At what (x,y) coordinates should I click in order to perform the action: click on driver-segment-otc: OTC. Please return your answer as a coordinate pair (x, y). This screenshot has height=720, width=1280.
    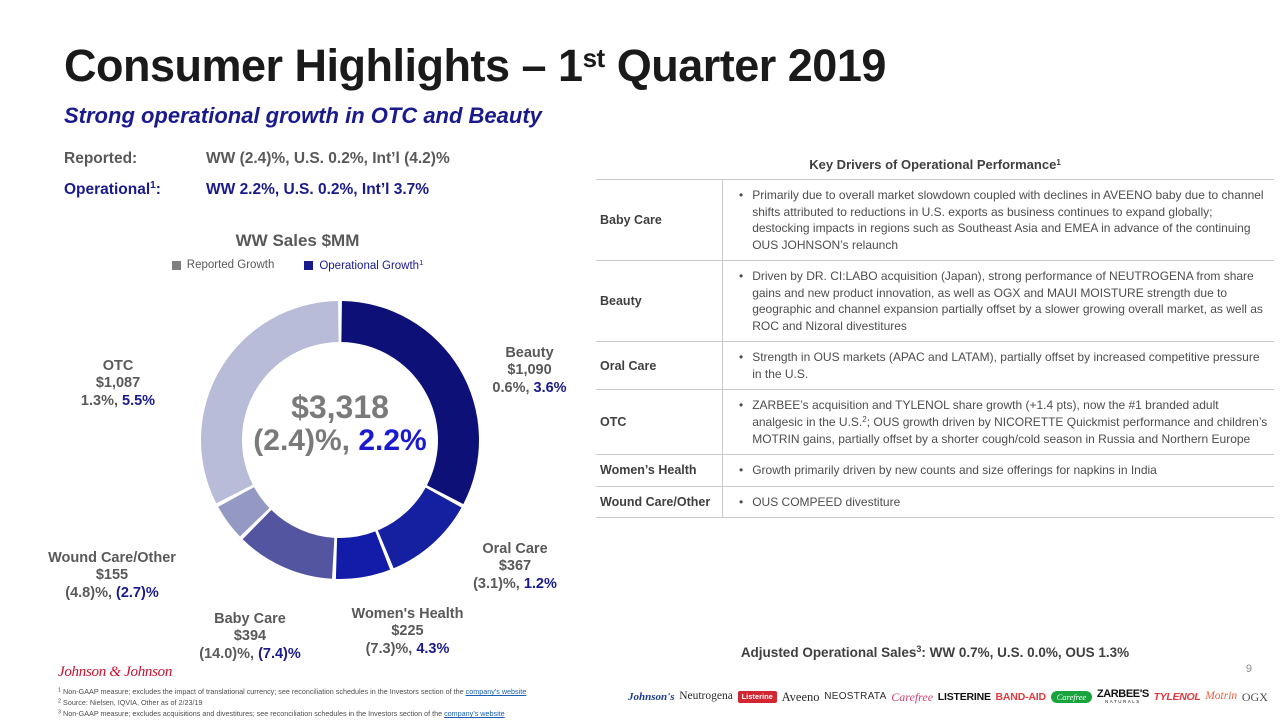
    Looking at the image, I should click on (659, 422).